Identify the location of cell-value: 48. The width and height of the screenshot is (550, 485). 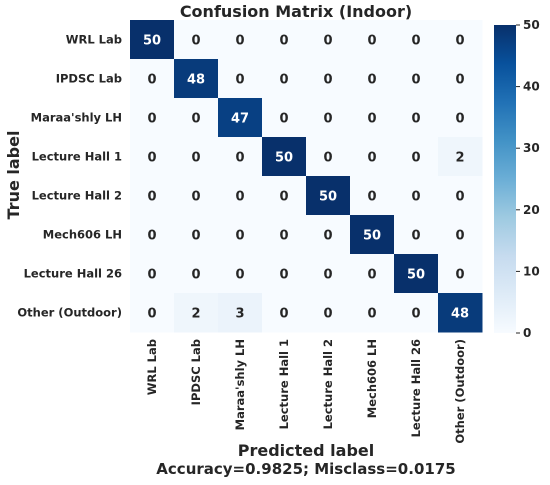
(196, 80).